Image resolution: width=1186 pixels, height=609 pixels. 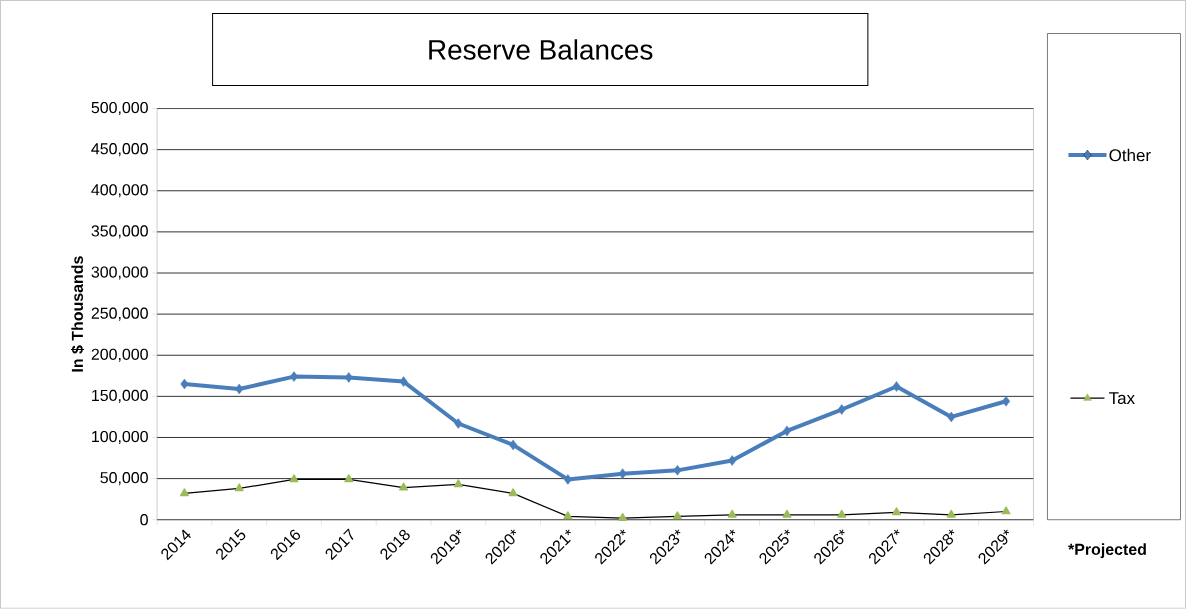 I want to click on y-tick-label: 500,000, so click(x=119, y=109).